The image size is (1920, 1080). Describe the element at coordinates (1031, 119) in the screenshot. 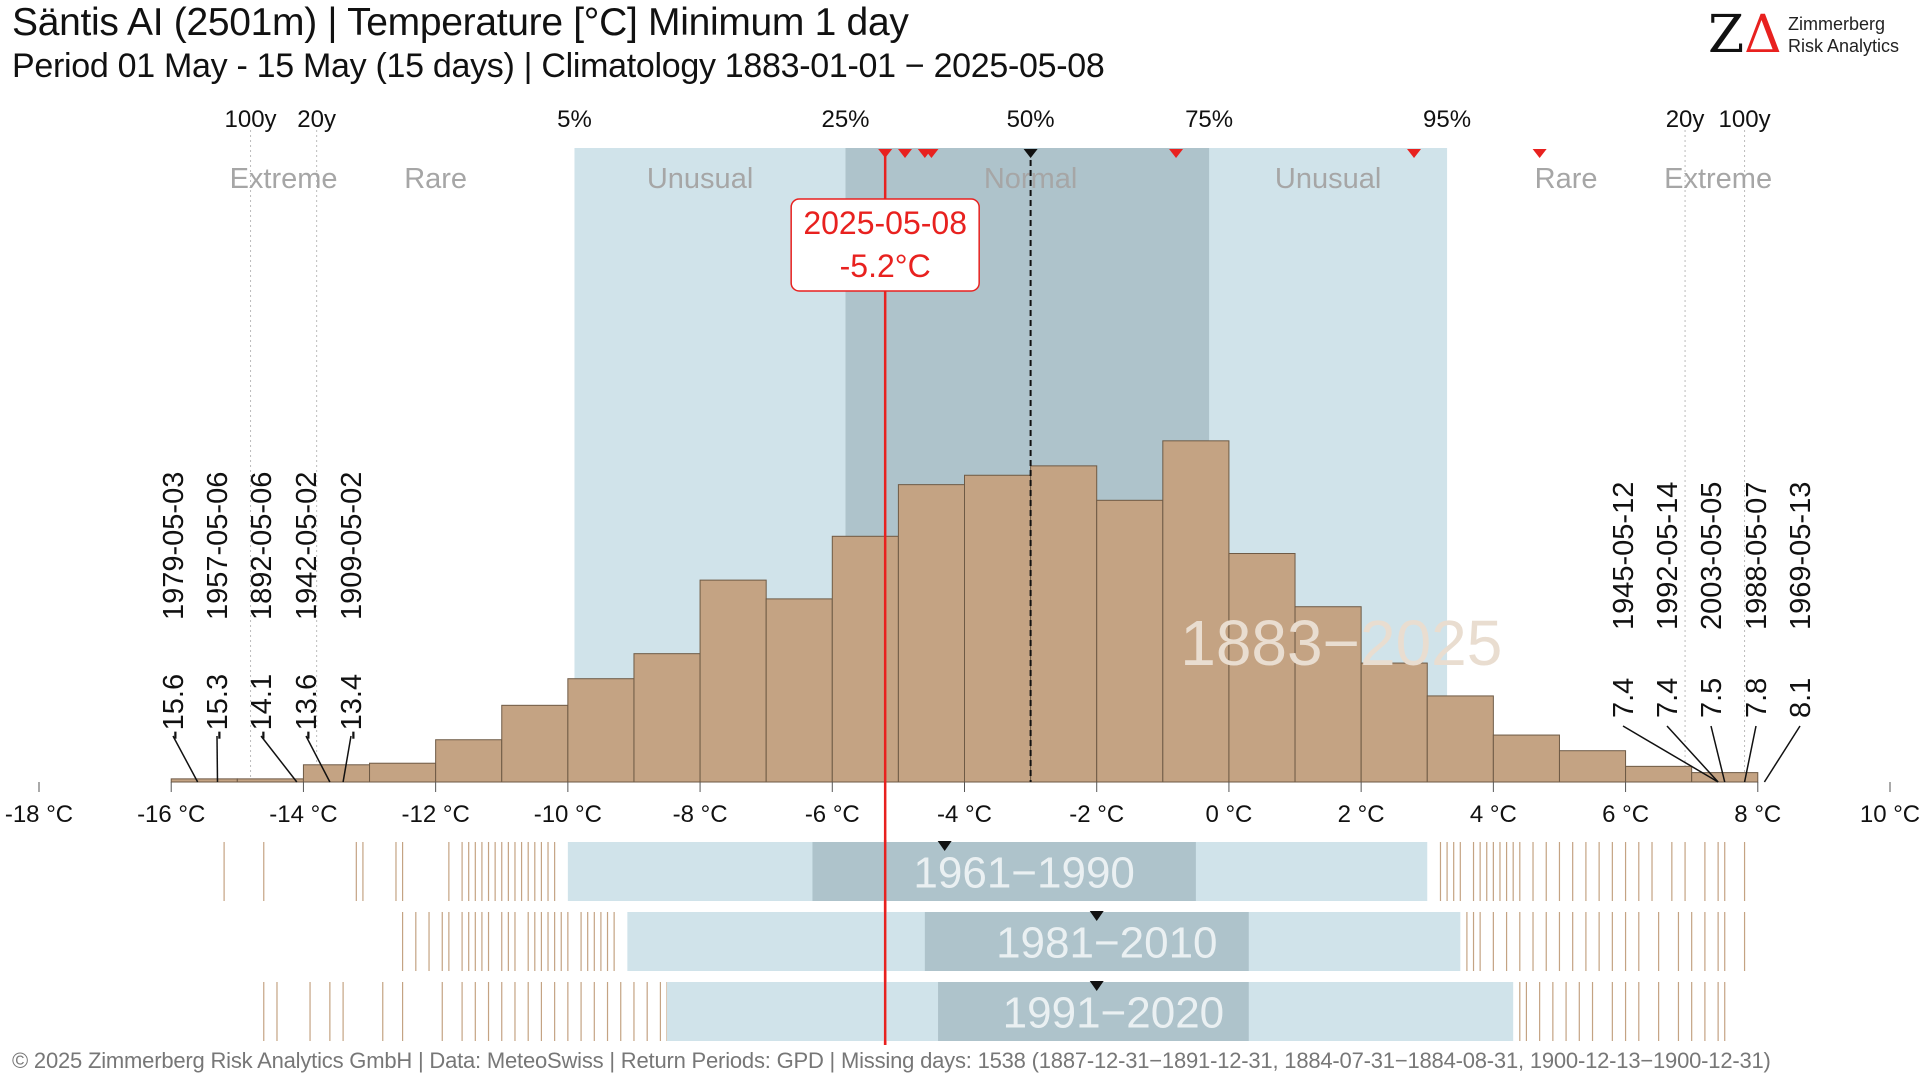

I see `percentile-label: 50%` at that location.